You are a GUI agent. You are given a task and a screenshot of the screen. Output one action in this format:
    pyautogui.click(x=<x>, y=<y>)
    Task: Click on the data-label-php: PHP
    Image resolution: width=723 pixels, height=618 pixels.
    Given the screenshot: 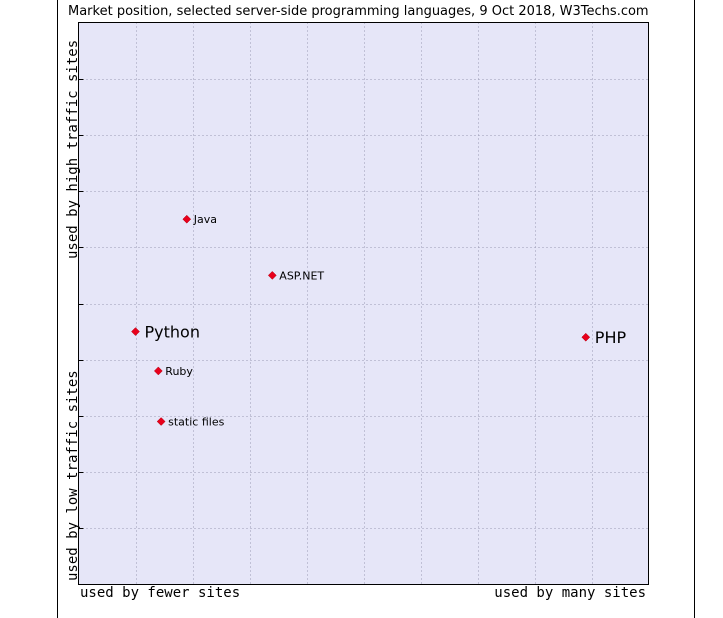 What is the action you would take?
    pyautogui.click(x=611, y=337)
    